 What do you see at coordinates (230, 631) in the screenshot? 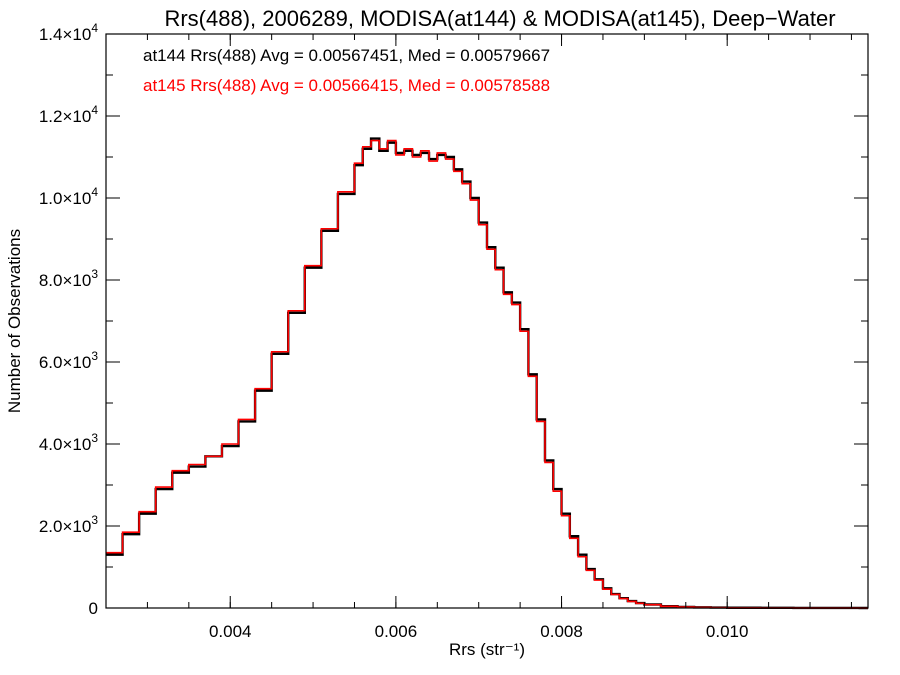
I see `x-tick-label: 0.004` at bounding box center [230, 631].